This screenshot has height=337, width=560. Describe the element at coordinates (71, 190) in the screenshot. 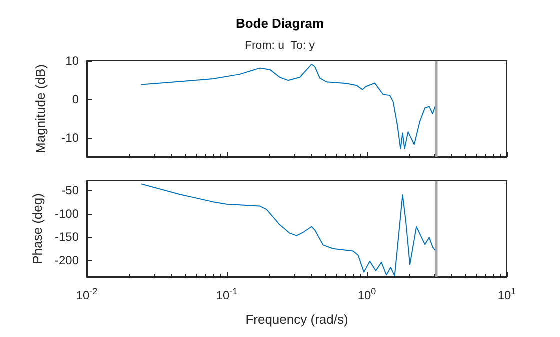

I see `y-tick-label: -50` at that location.